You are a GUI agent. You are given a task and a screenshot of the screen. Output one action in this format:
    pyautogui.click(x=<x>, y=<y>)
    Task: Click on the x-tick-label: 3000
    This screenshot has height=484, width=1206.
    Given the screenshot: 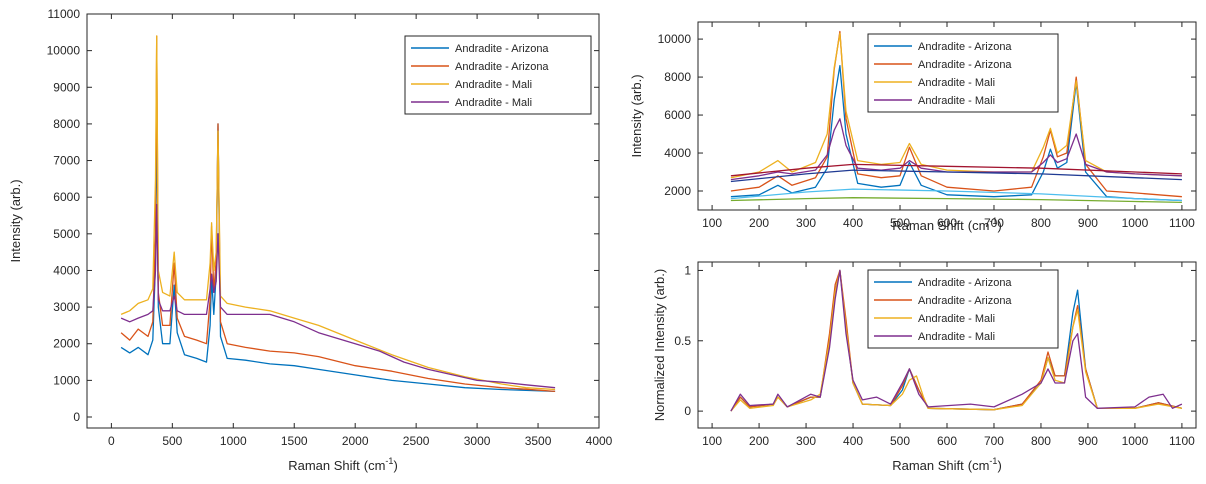 What is the action you would take?
    pyautogui.click(x=477, y=441)
    